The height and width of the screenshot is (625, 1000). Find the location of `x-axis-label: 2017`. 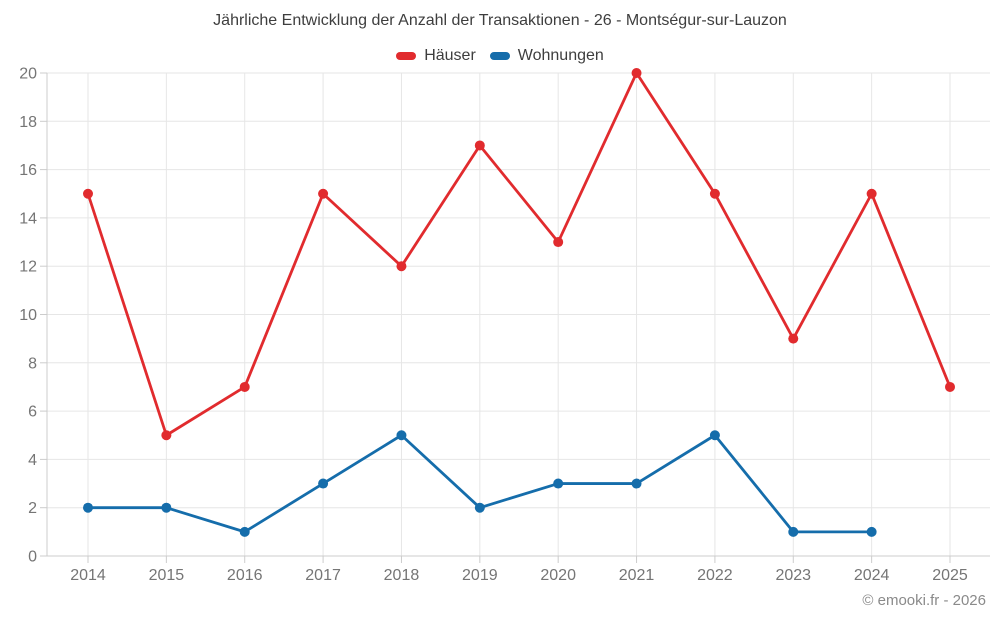

x-axis-label: 2017 is located at coordinates (323, 575).